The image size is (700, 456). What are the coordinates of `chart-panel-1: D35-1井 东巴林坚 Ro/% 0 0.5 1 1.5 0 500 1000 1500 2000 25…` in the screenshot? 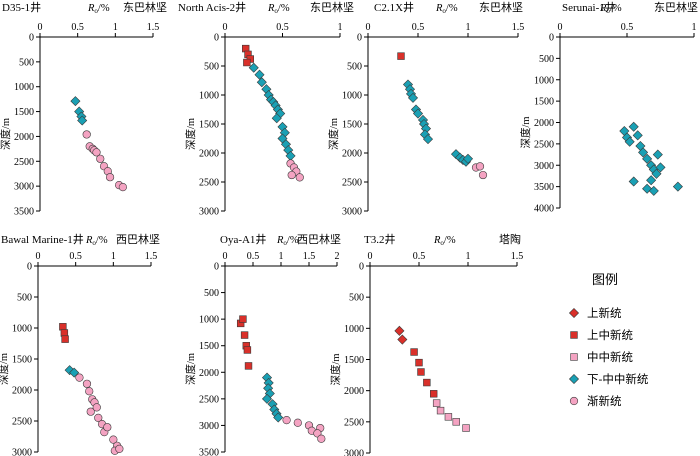 It's located at (83, 109).